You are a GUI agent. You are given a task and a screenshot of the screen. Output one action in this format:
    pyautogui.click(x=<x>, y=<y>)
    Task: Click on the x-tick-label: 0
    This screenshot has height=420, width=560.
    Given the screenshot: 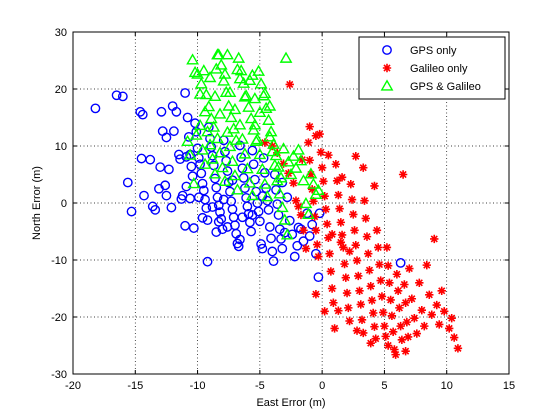 What is the action you would take?
    pyautogui.click(x=322, y=386)
    